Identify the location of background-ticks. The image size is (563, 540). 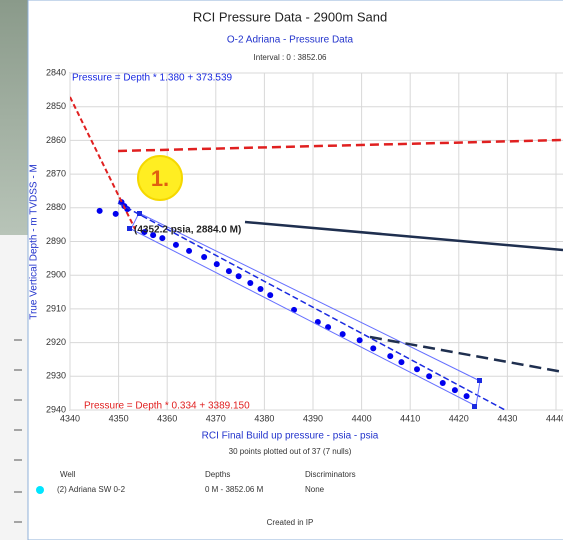
(18, 431).